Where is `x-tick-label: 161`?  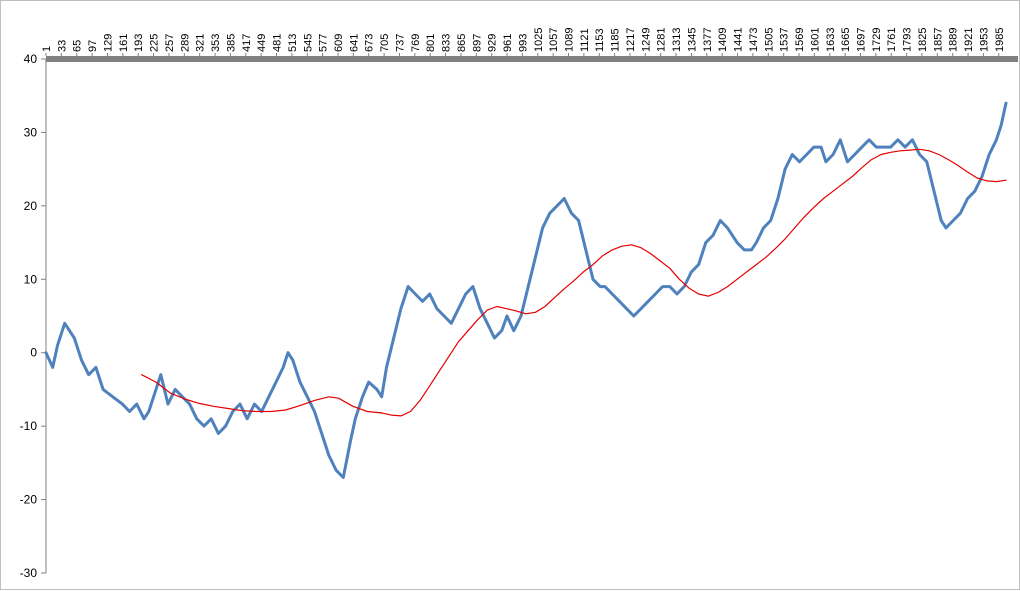 x-tick-label: 161 is located at coordinates (124, 43).